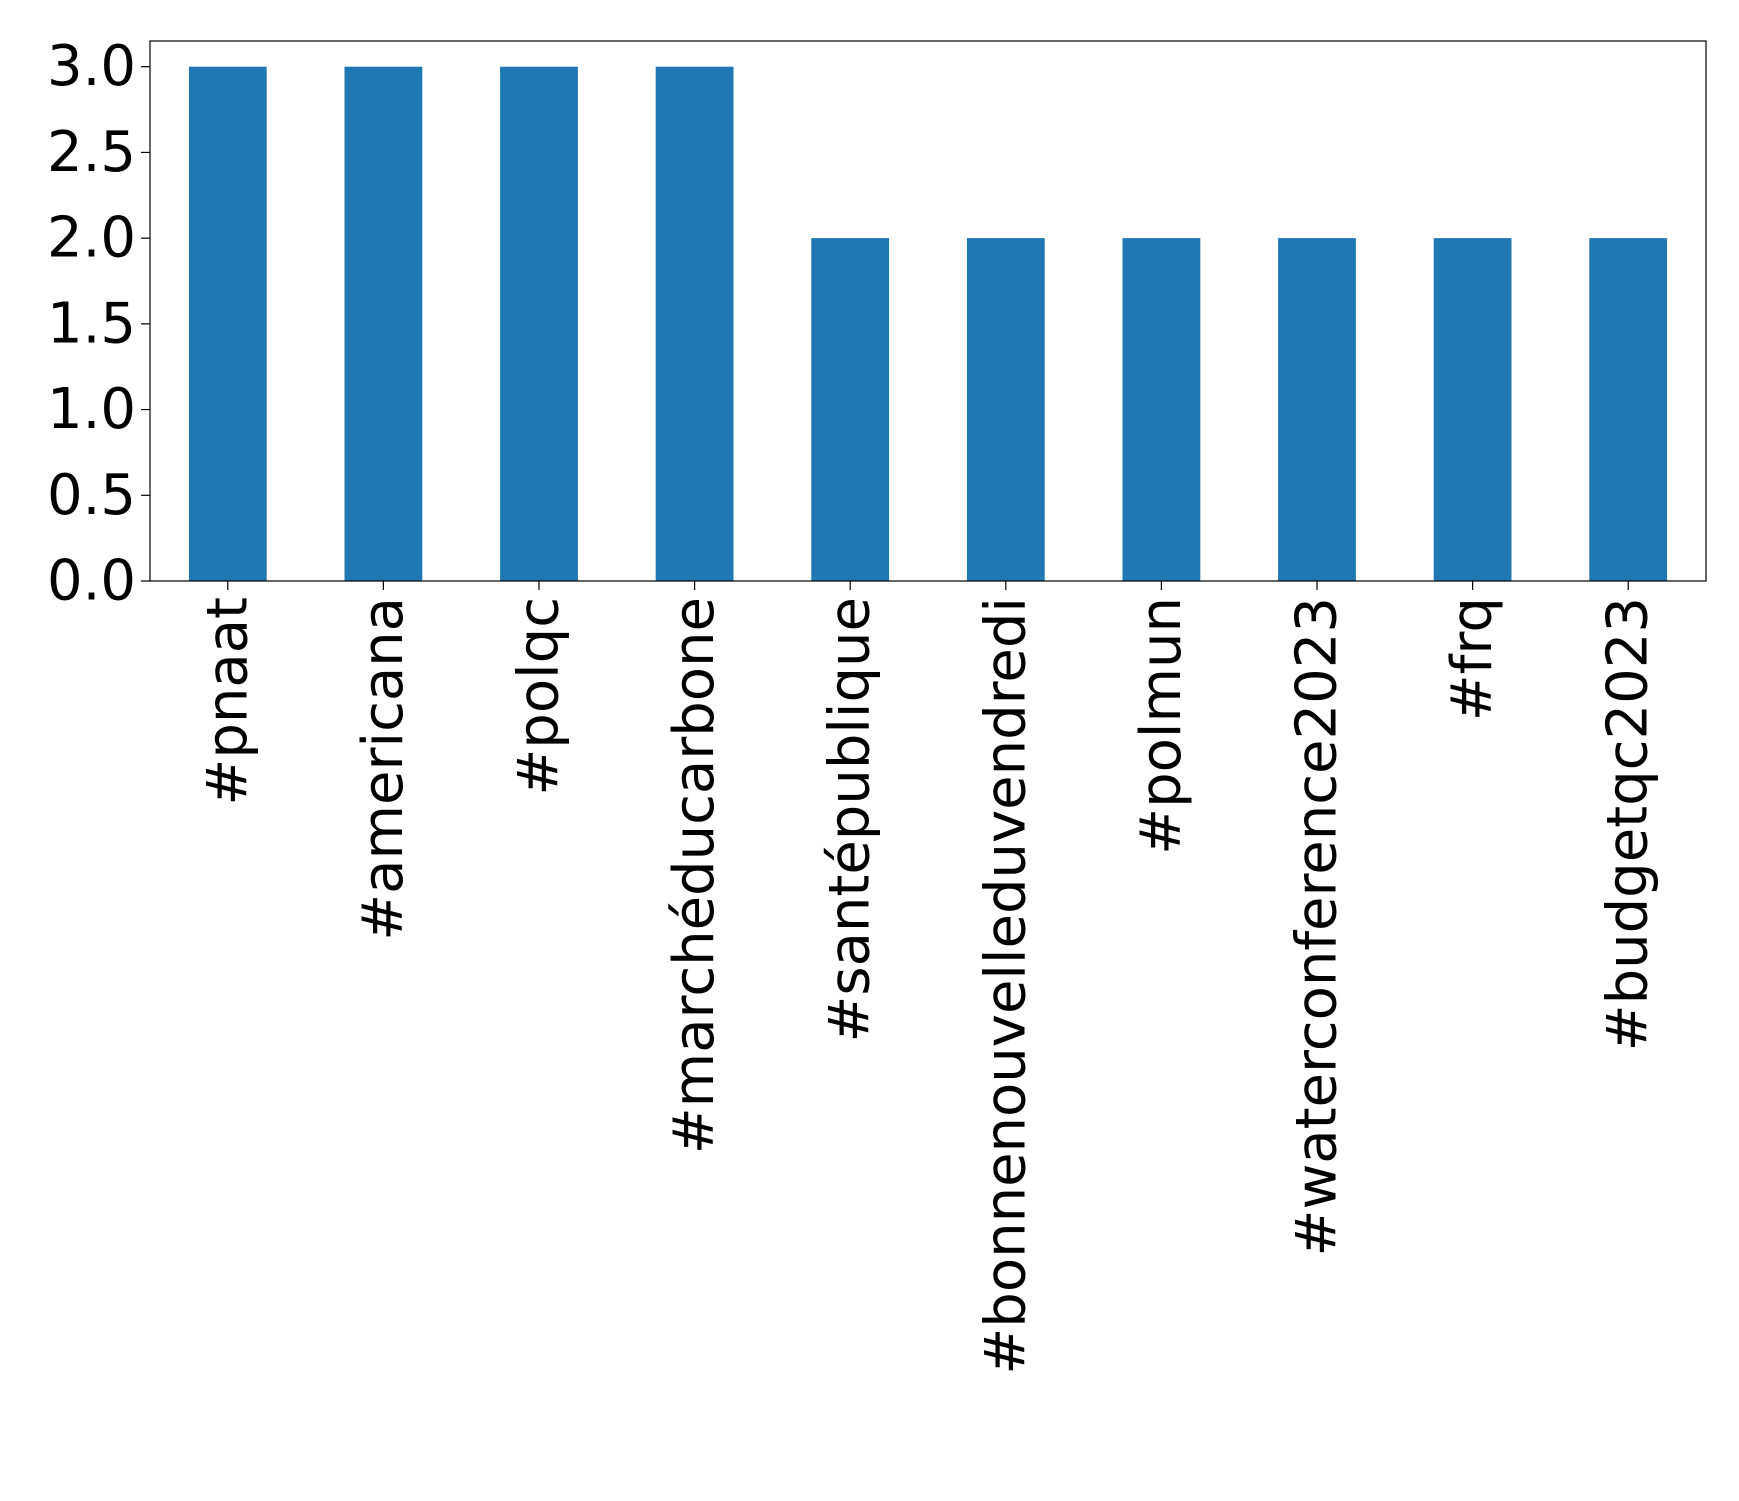  What do you see at coordinates (694, 875) in the screenshot?
I see `x-tick-label: #marchéducarbone` at bounding box center [694, 875].